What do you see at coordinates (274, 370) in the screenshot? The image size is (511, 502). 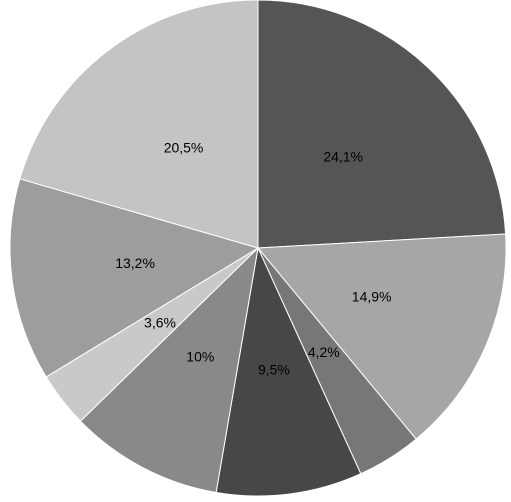 I see `data-label: 9,5%` at bounding box center [274, 370].